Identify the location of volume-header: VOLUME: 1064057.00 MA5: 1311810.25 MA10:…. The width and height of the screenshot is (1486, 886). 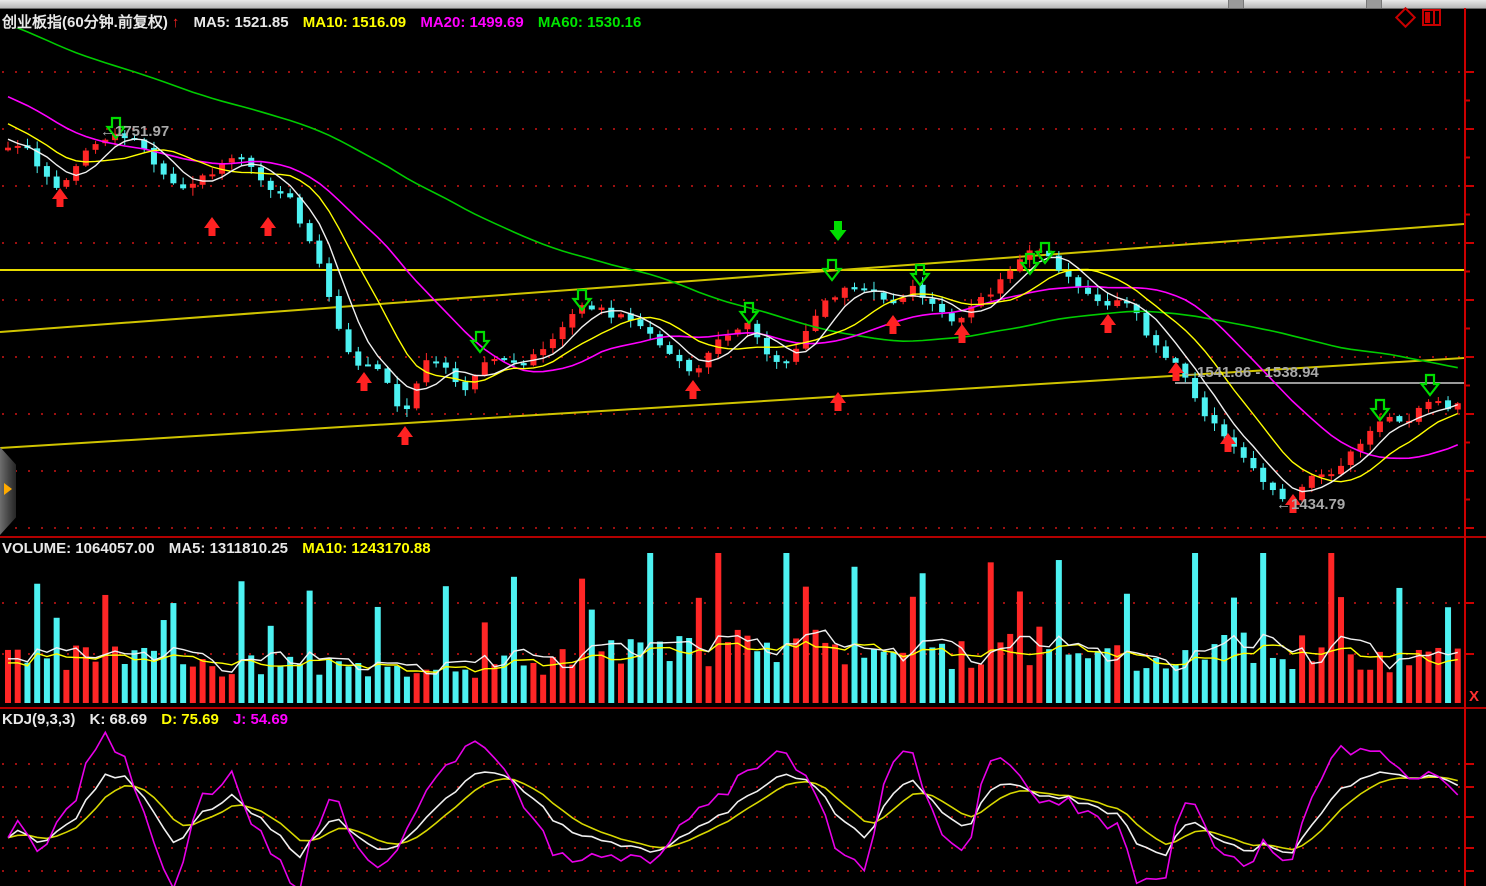
(221, 548).